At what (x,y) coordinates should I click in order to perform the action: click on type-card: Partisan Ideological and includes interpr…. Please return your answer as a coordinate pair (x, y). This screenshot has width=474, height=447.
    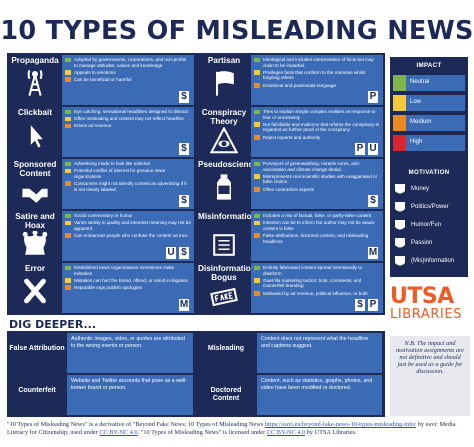
    Looking at the image, I should click on (290, 80).